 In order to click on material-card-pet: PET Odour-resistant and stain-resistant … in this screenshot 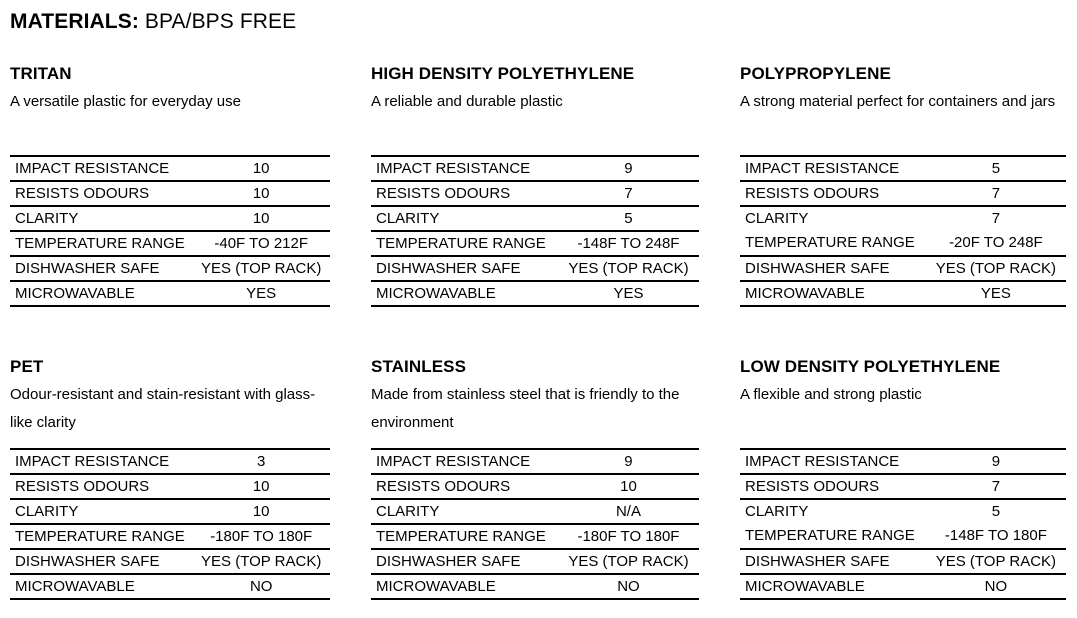, I will do `click(170, 476)`.